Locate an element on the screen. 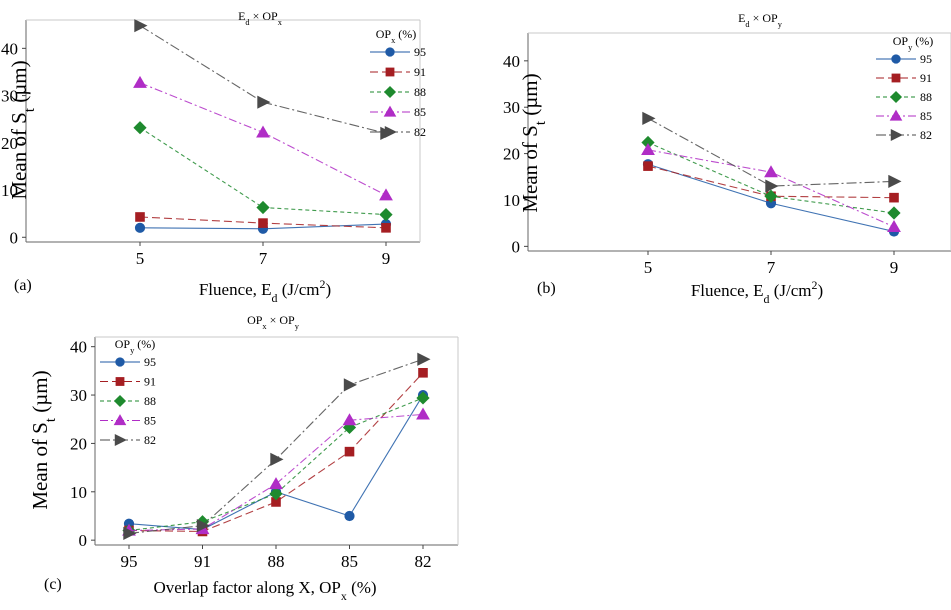  legend: OPx (%)95 91 88 85 82 is located at coordinates (398, 83).